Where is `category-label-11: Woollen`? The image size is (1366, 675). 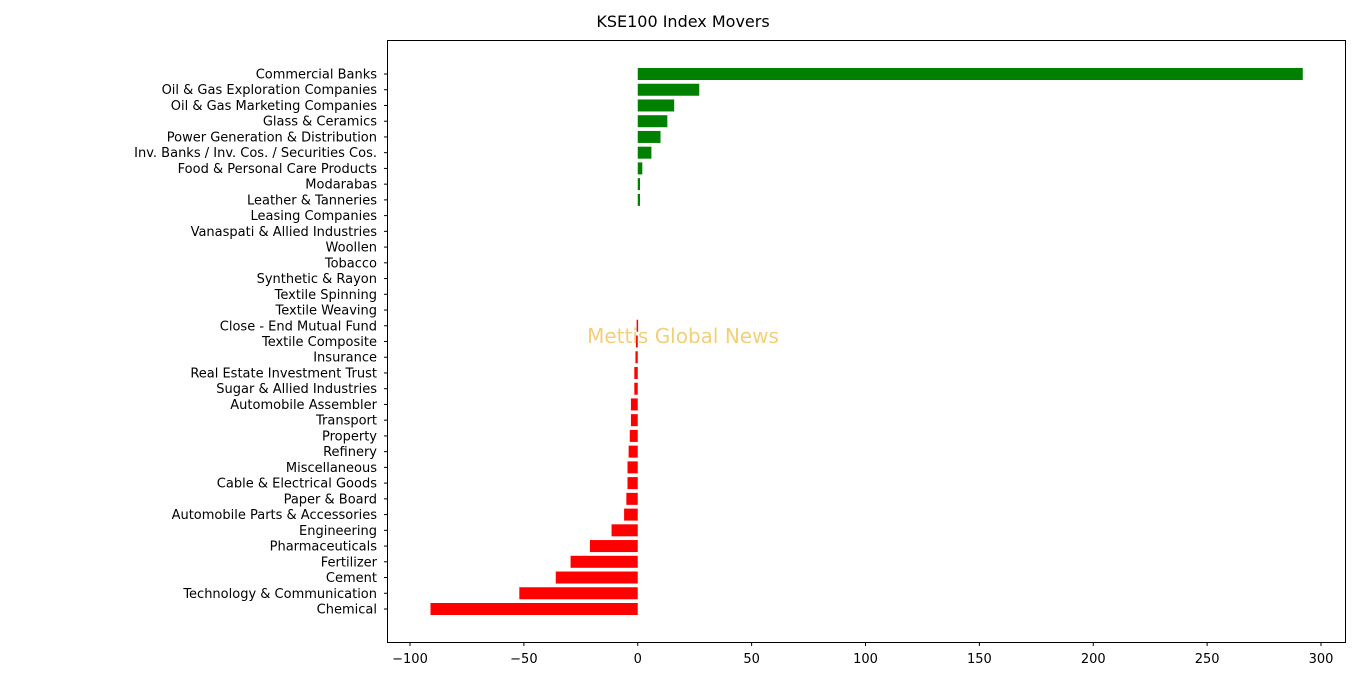 category-label-11: Woollen is located at coordinates (351, 248).